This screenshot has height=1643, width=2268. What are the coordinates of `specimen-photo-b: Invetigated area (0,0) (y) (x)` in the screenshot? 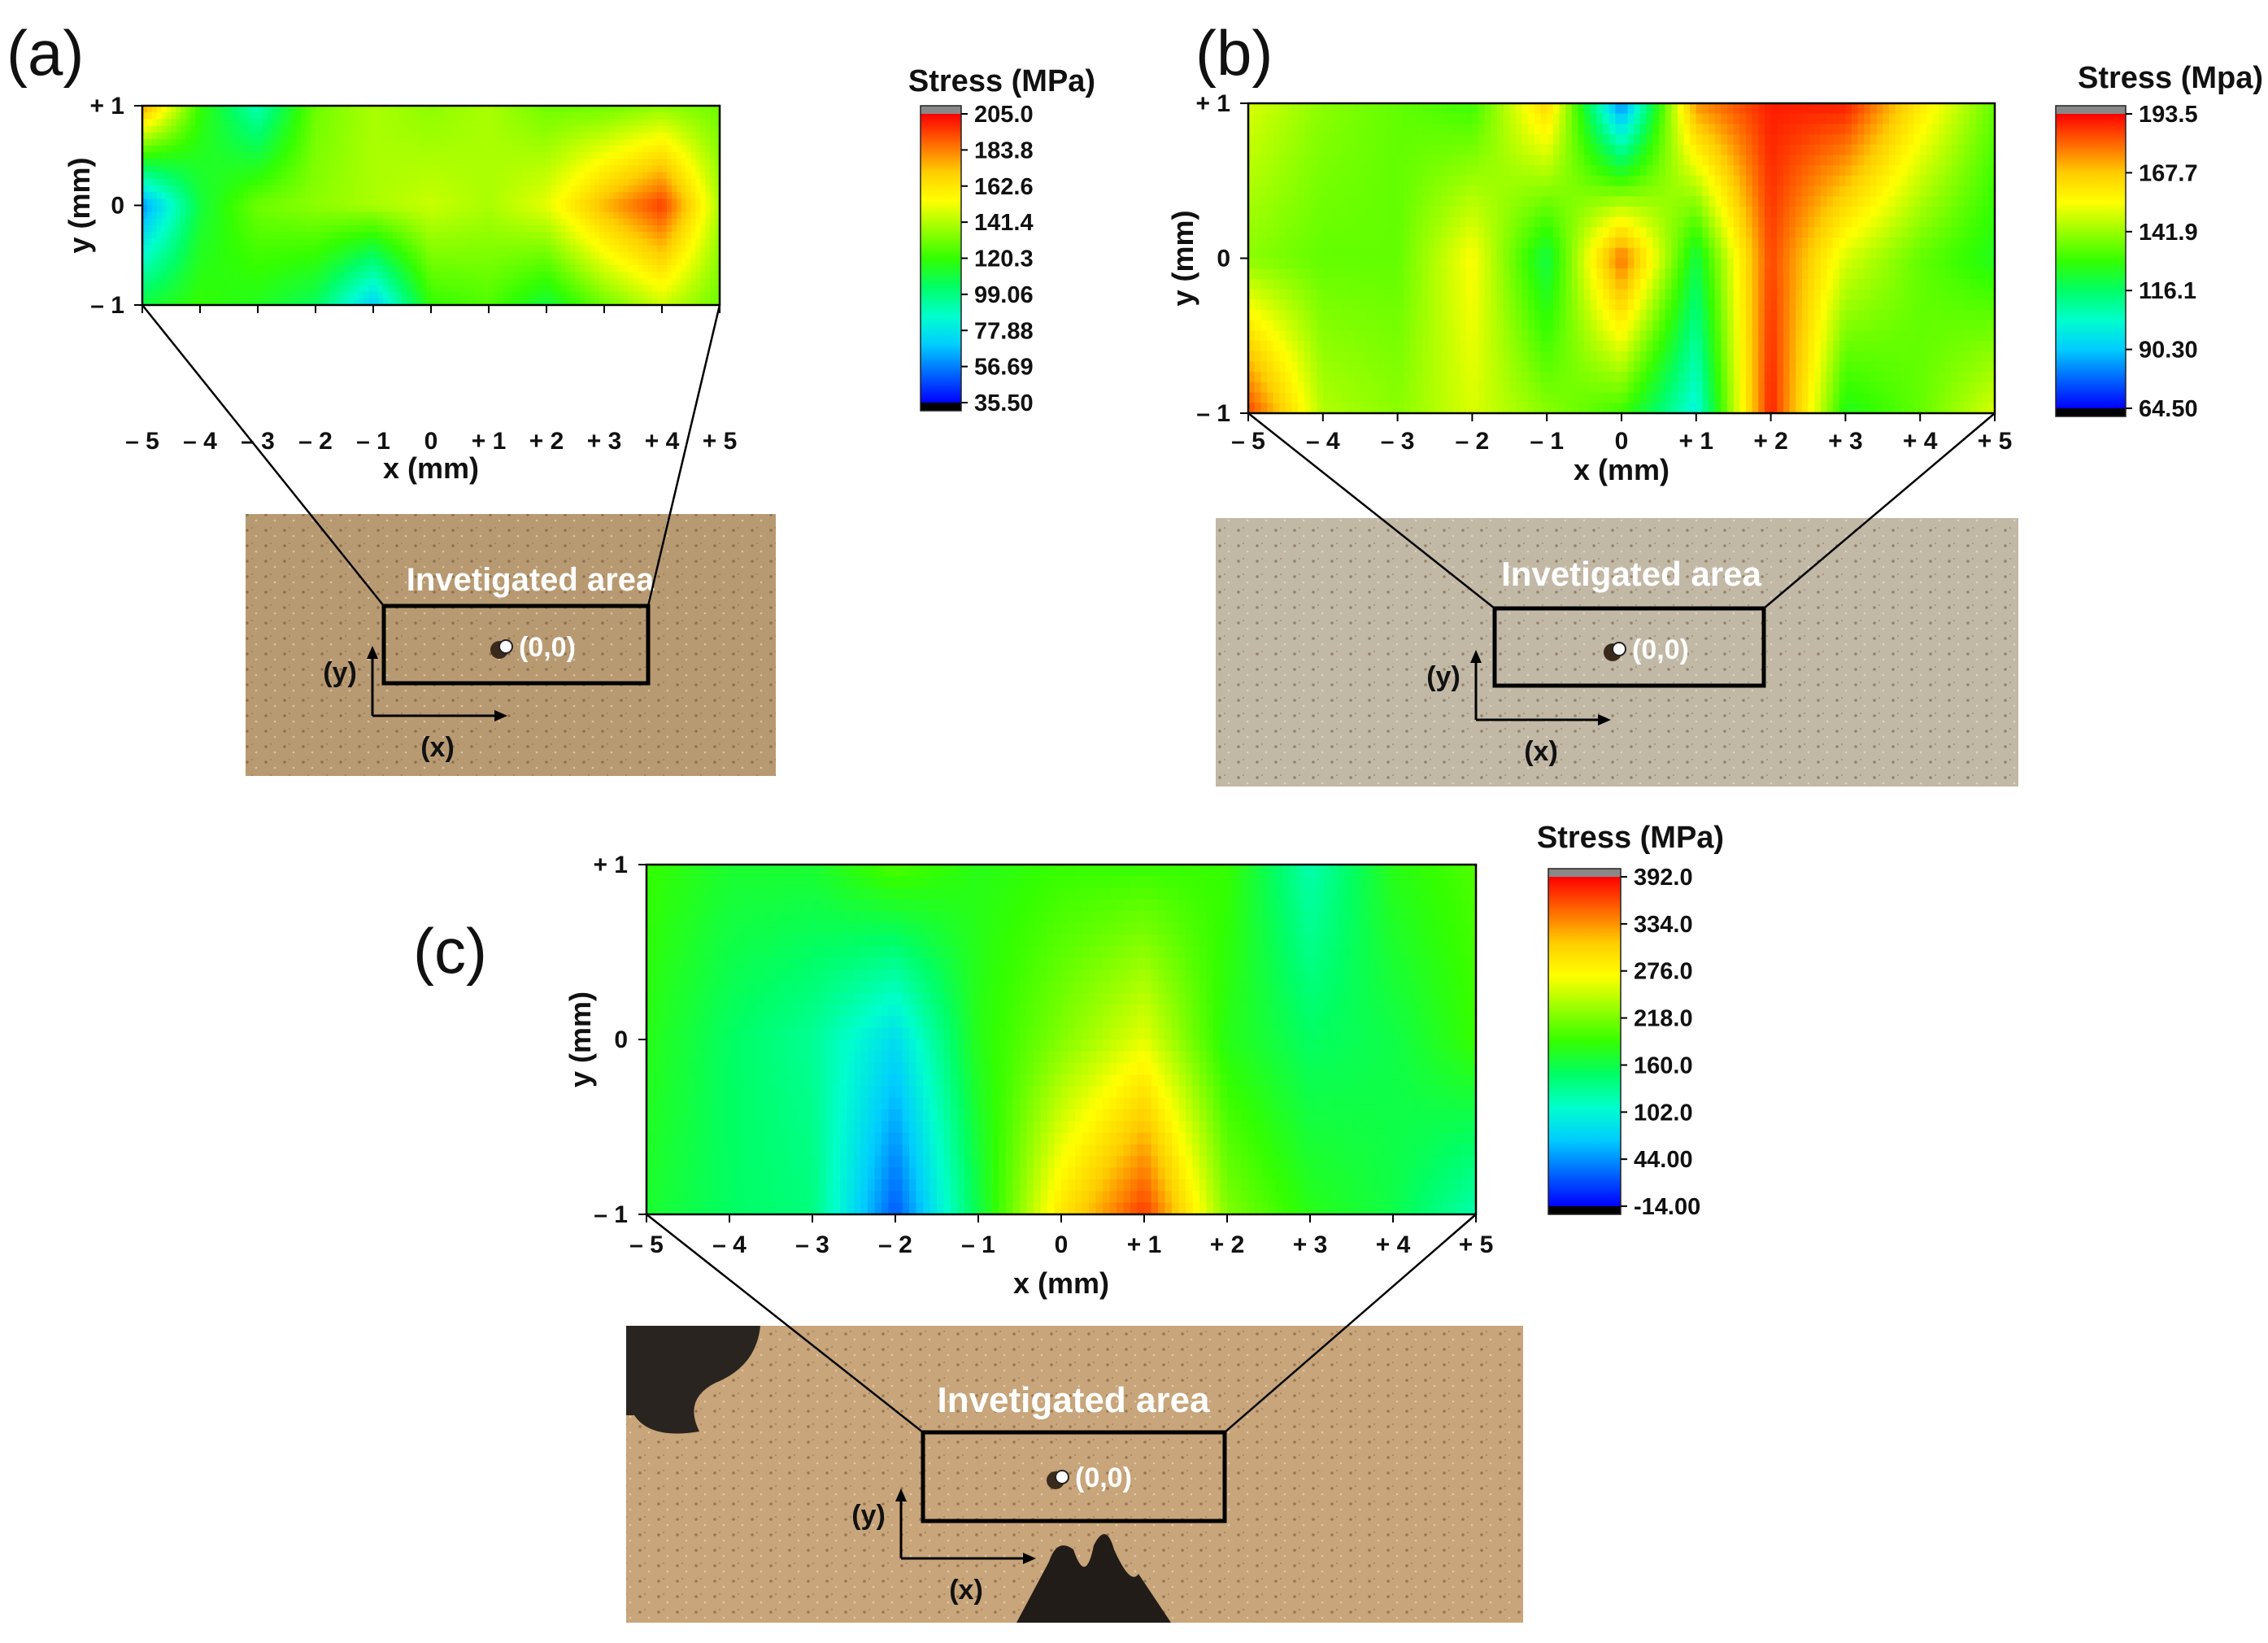 It's located at (1617, 652).